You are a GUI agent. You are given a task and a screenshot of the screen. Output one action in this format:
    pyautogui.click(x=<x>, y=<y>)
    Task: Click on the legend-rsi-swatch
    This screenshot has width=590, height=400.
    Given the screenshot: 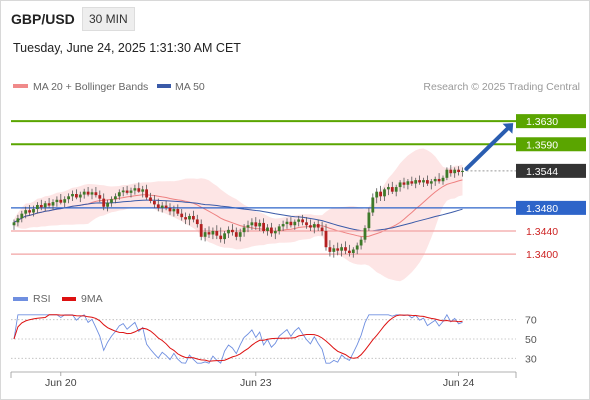 What is the action you would take?
    pyautogui.click(x=20, y=299)
    